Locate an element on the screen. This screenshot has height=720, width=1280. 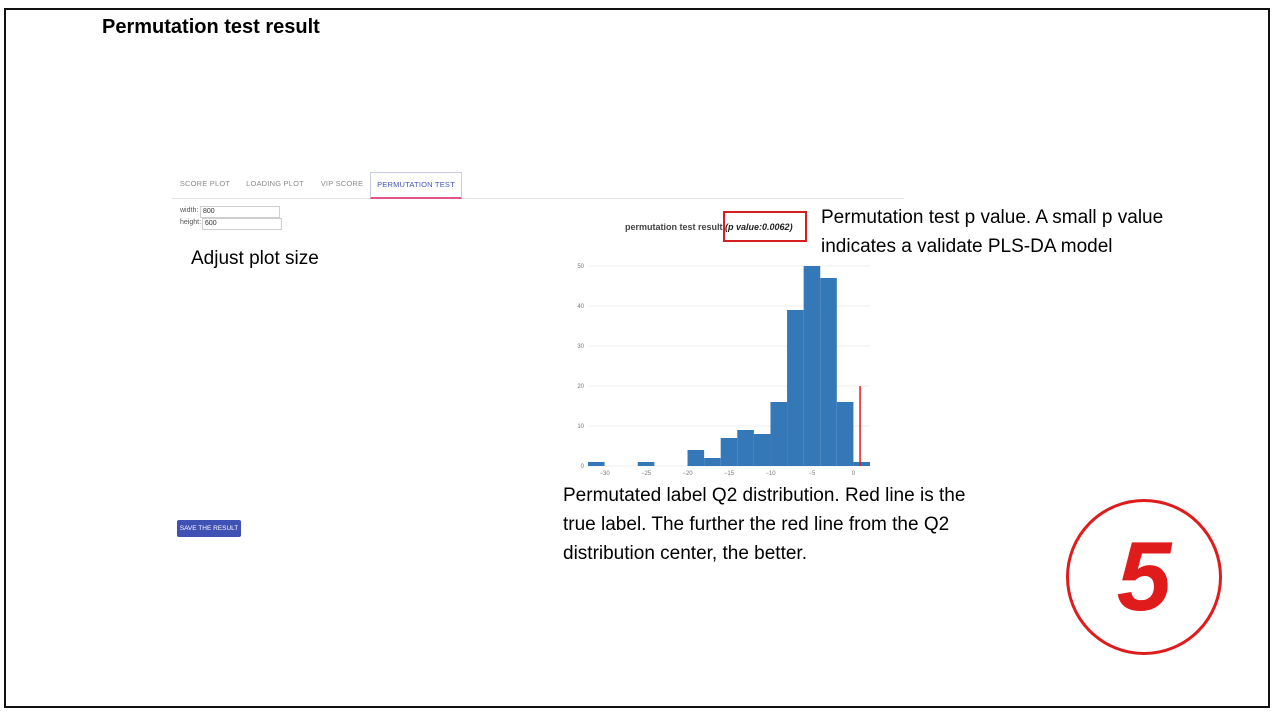
y-tick-label: 0 is located at coordinates (583, 467).